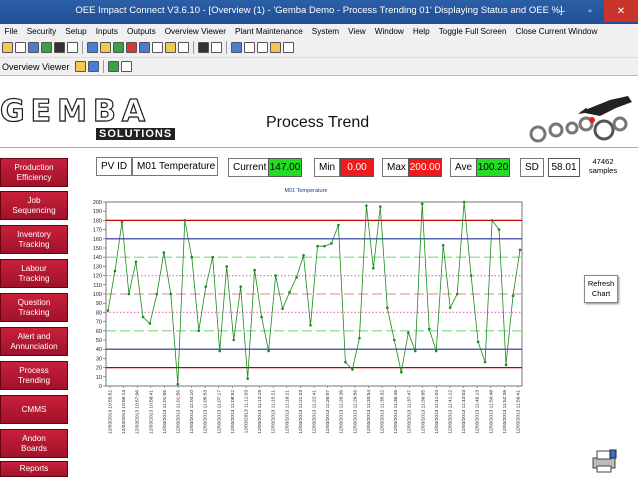 This screenshot has height=479, width=638. What do you see at coordinates (92, 47) in the screenshot?
I see `report-icon` at bounding box center [92, 47].